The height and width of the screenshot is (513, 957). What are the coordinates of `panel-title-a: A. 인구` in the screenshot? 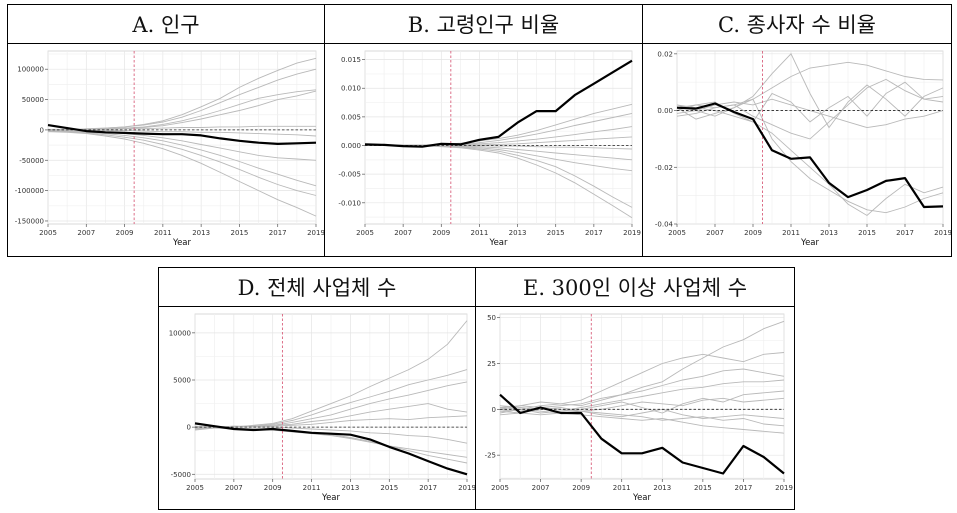 It's located at (166, 24).